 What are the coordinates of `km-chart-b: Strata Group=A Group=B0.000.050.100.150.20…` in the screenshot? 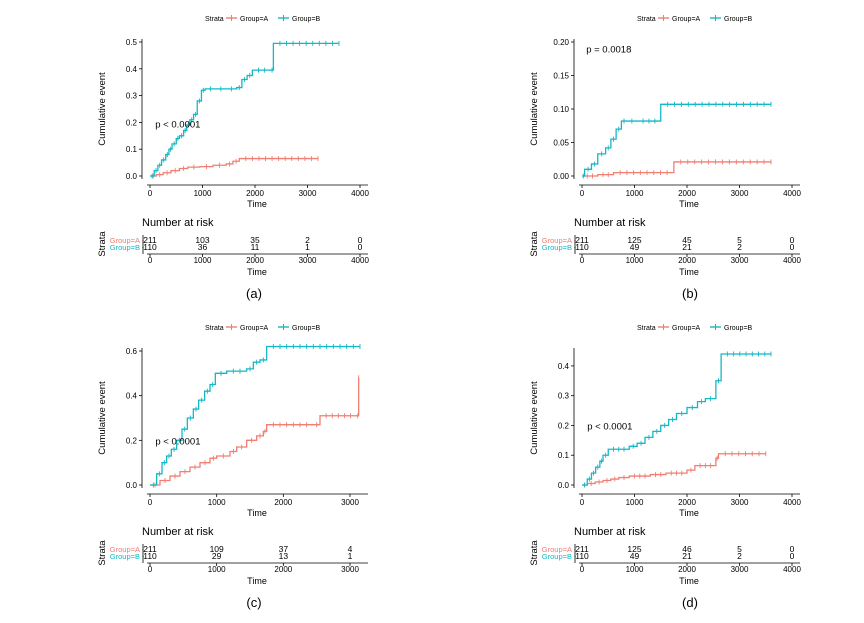 It's located at (665, 158).